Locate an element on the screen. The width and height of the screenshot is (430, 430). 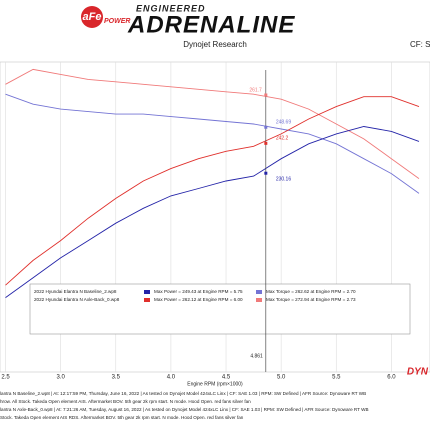
cursor-value: 261.7 is located at coordinates (255, 90).